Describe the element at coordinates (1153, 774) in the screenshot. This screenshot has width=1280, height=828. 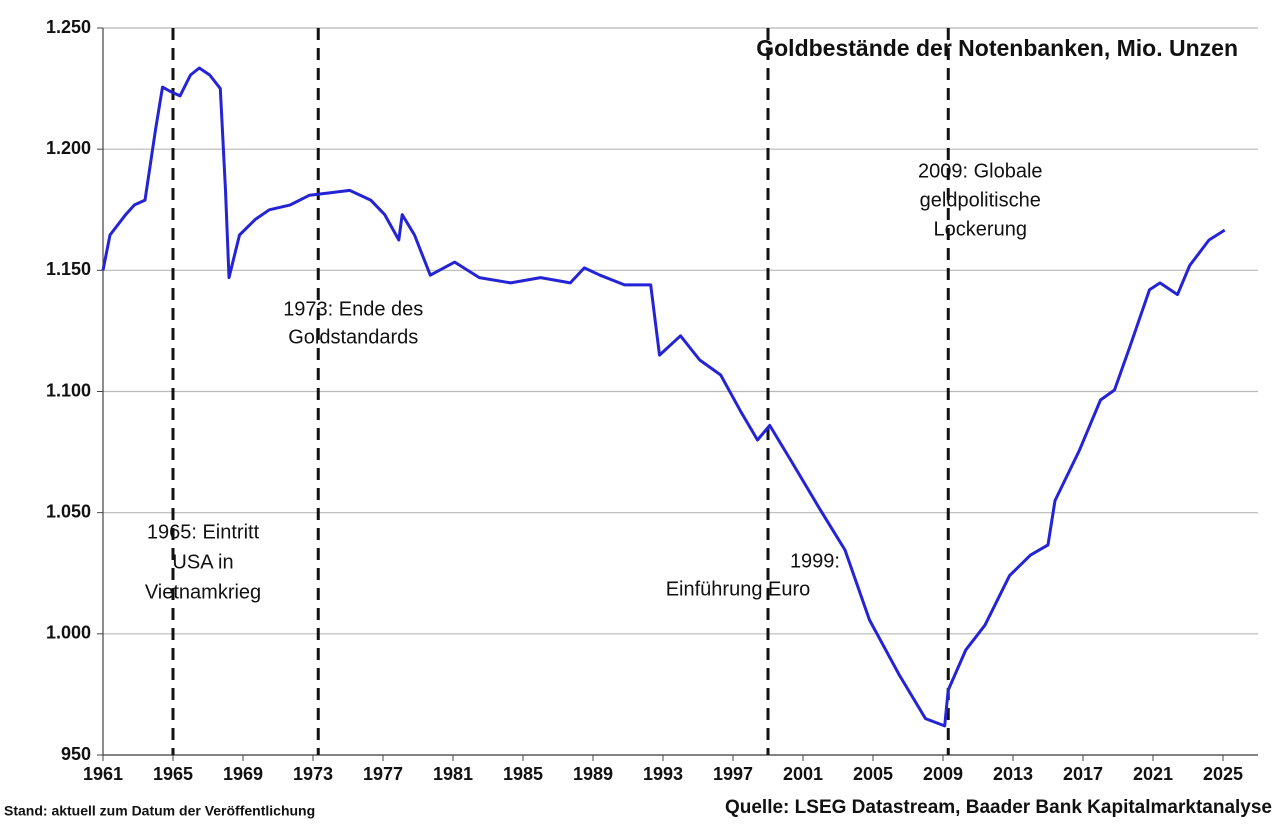
I see `x-tick-label: 2021` at that location.